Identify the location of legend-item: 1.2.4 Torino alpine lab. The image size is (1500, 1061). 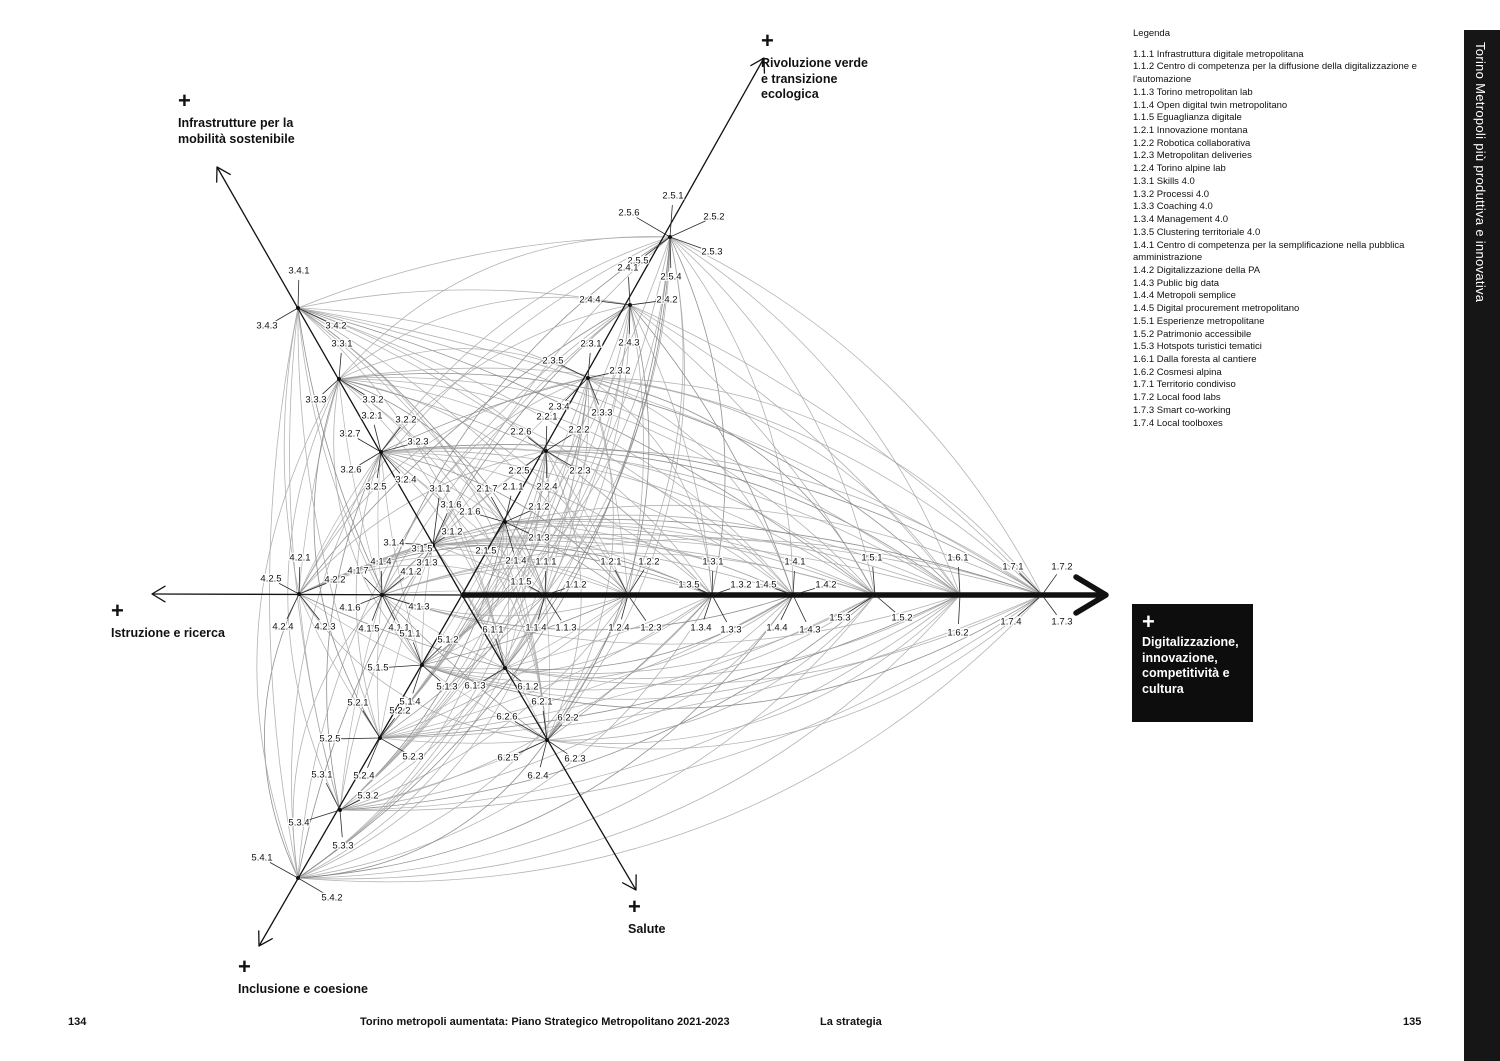
(1179, 169).